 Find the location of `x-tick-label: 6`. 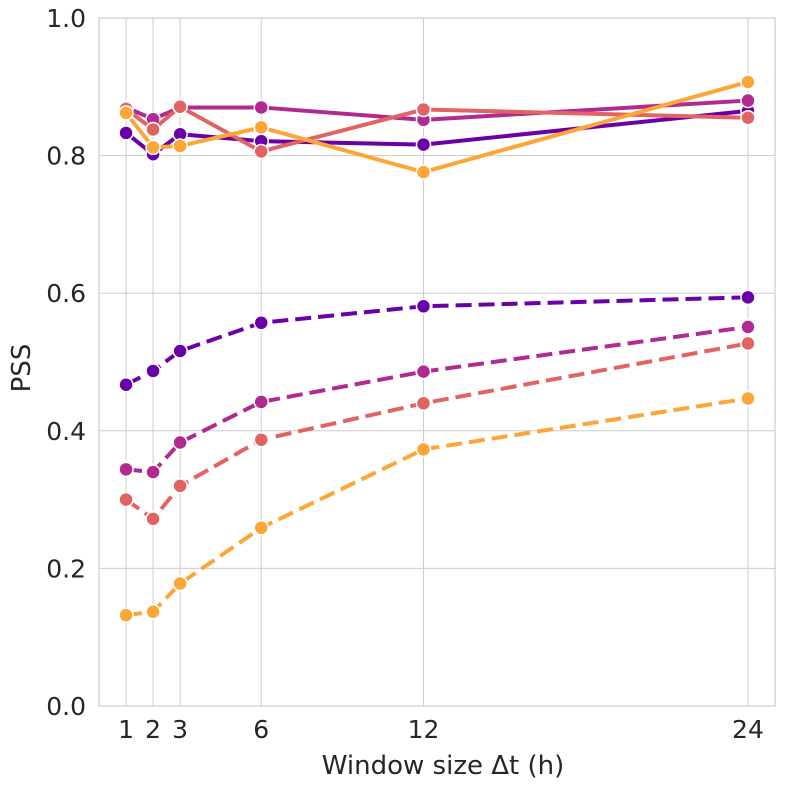

x-tick-label: 6 is located at coordinates (261, 729).